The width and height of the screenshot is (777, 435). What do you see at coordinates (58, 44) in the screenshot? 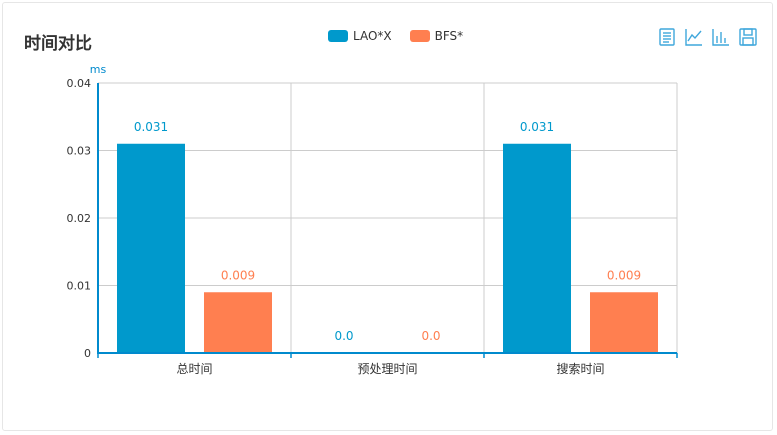
I see `chart-title: 时间对比` at bounding box center [58, 44].